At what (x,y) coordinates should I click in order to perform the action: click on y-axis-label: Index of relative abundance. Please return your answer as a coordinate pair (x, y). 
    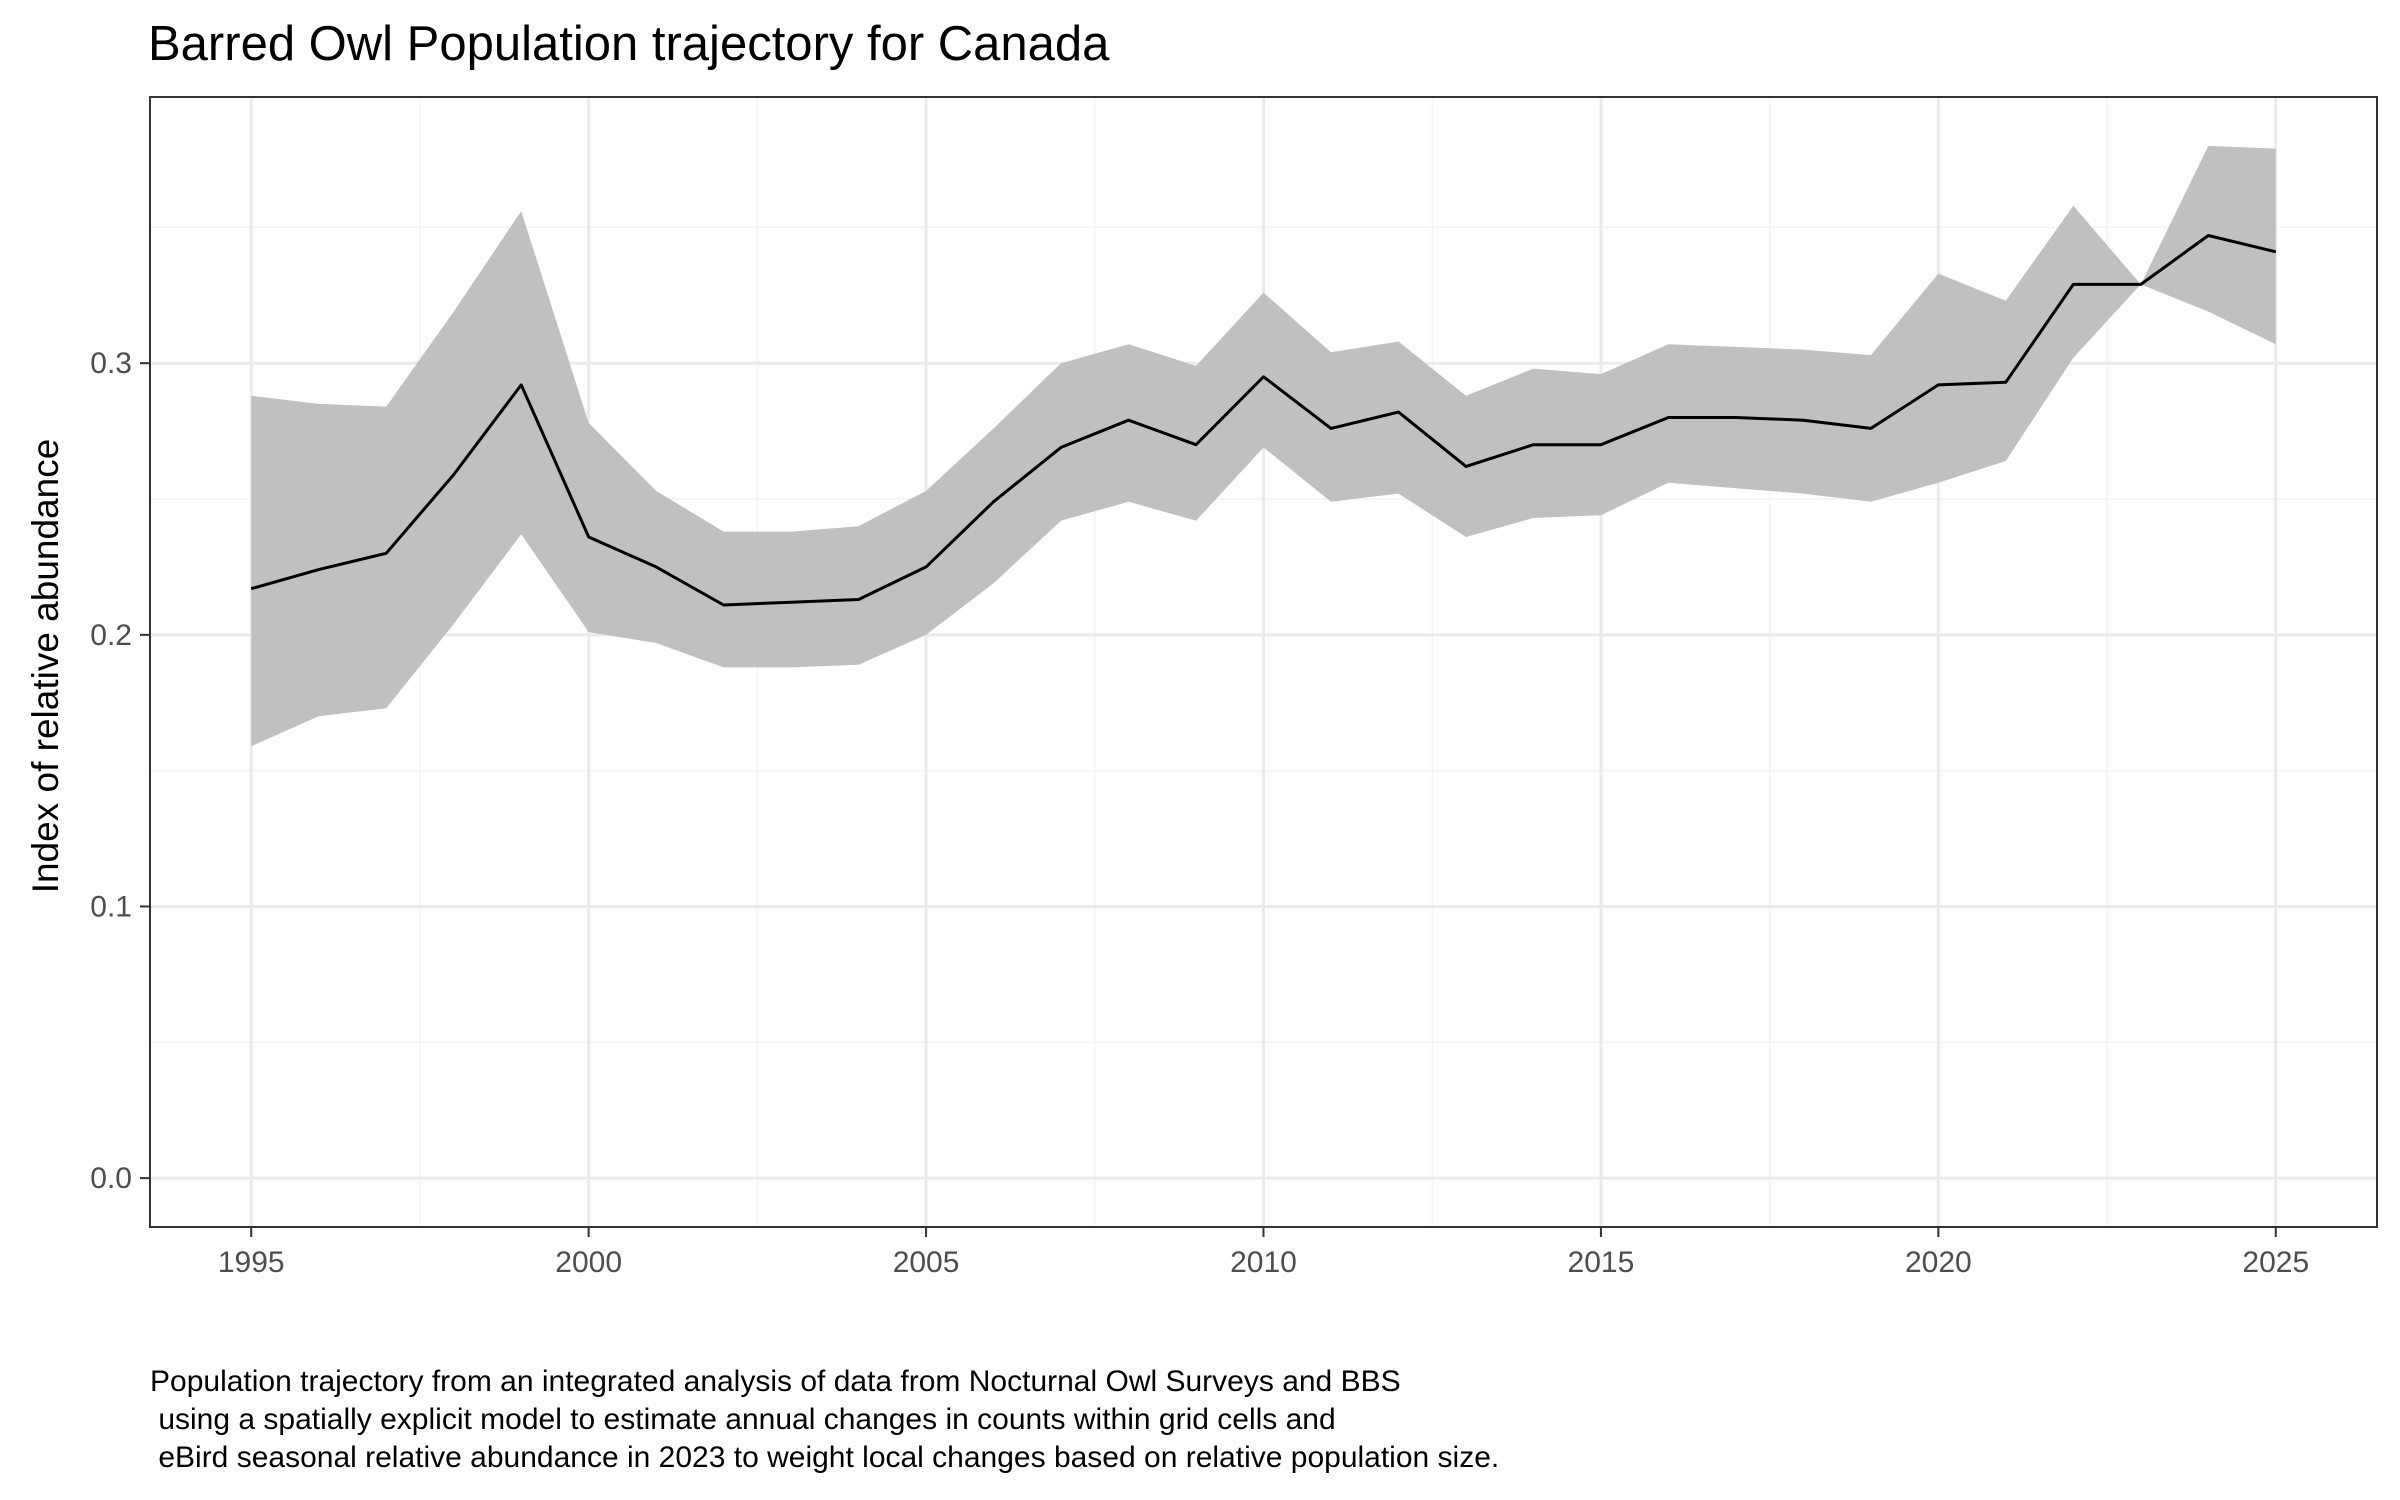
    Looking at the image, I should click on (45, 666).